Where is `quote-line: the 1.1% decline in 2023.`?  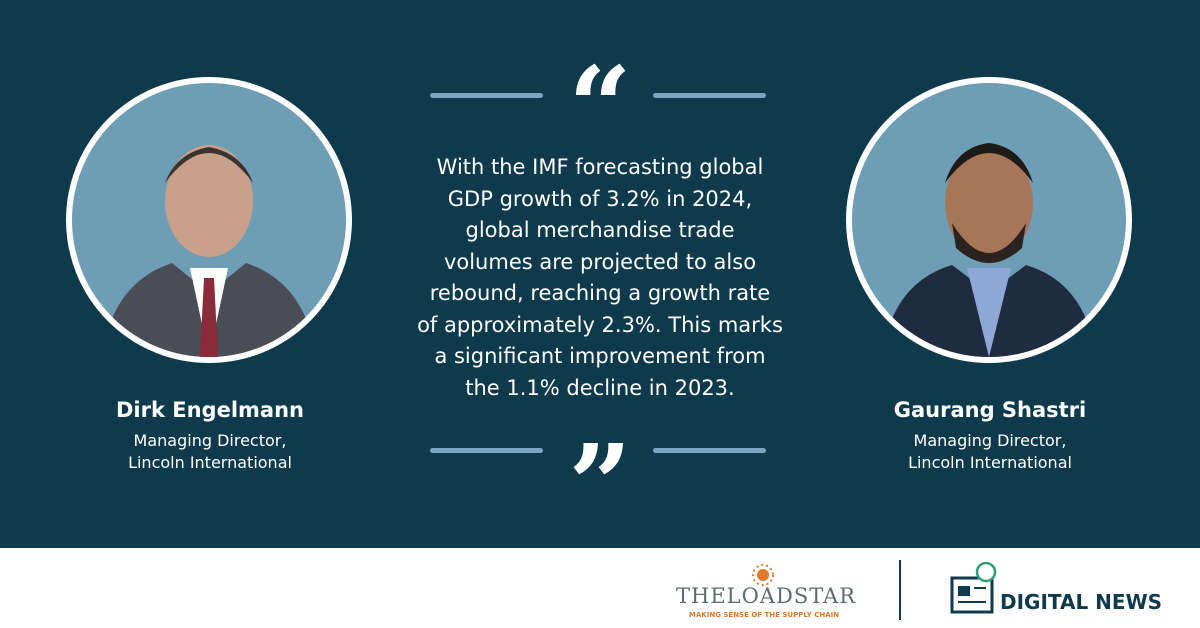 quote-line: the 1.1% decline in 2023. is located at coordinates (600, 387).